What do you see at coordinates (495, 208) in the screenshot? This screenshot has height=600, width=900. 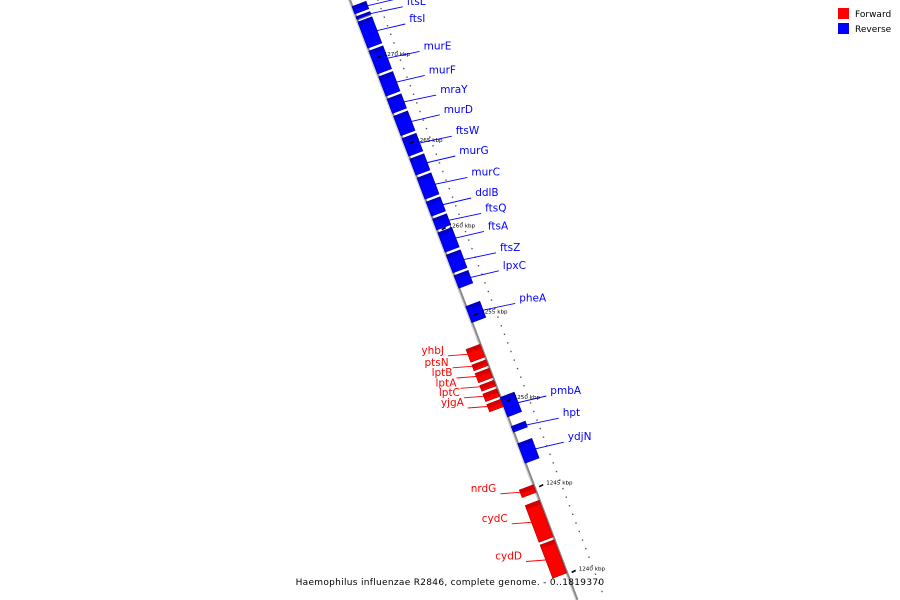 I see `gene-label: ftsQ` at bounding box center [495, 208].